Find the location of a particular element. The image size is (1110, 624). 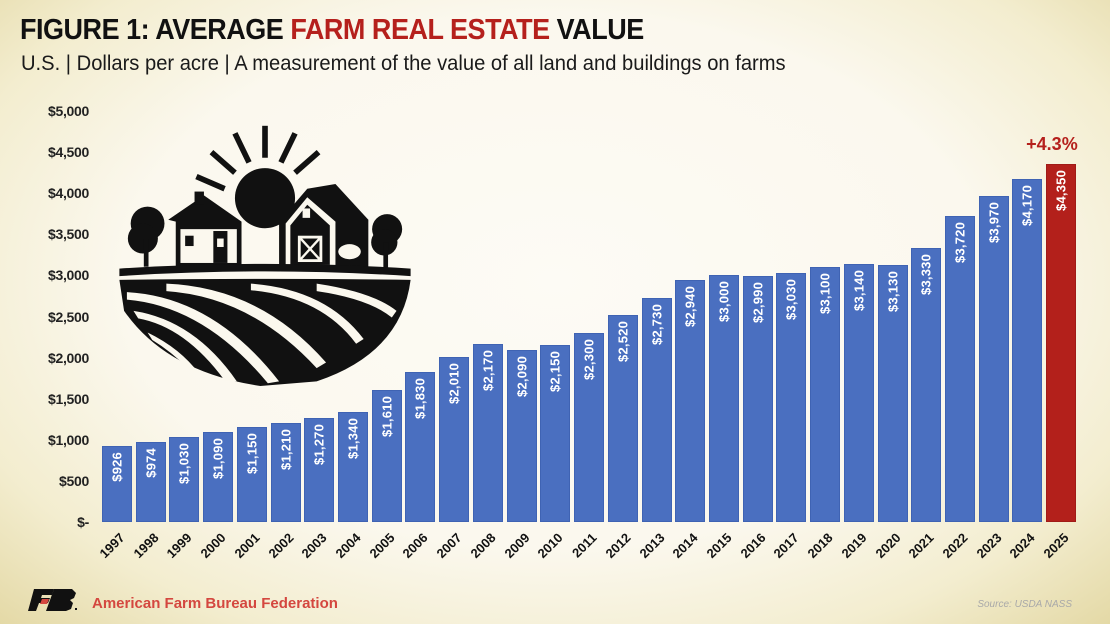

bar-value-label: $2,300 is located at coordinates (589, 359).